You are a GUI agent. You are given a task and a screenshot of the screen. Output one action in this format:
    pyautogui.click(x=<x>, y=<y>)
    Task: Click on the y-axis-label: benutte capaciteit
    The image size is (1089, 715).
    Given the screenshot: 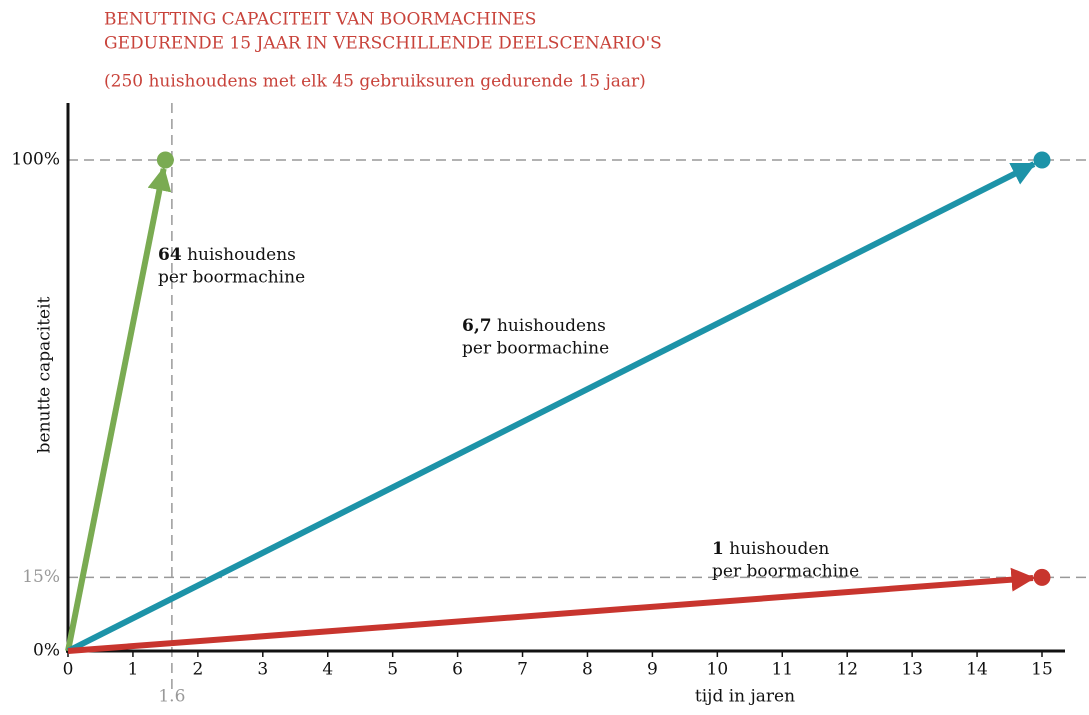 What is the action you would take?
    pyautogui.click(x=45, y=374)
    